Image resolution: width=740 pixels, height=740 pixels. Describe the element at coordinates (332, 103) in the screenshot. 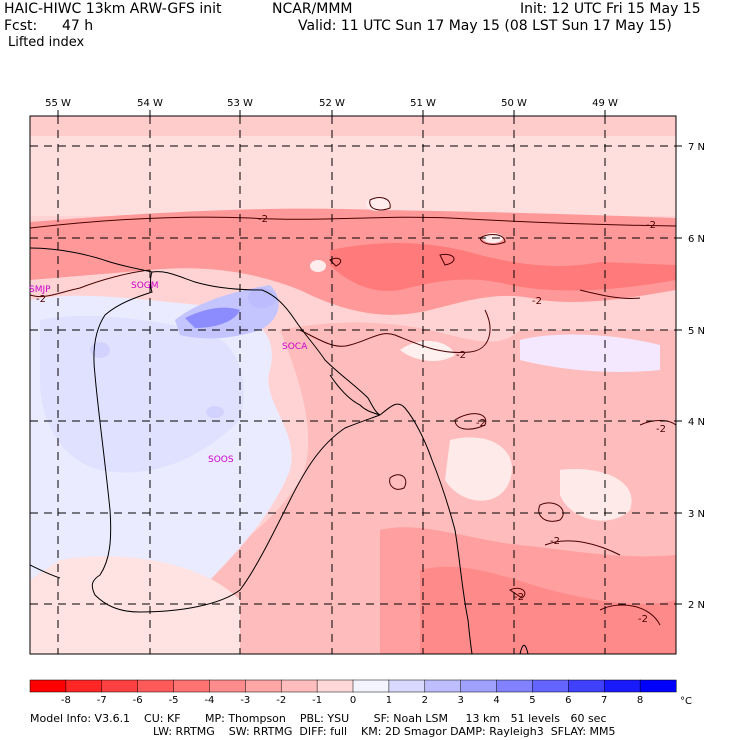

I see `lon-label-52w: 52 W` at that location.